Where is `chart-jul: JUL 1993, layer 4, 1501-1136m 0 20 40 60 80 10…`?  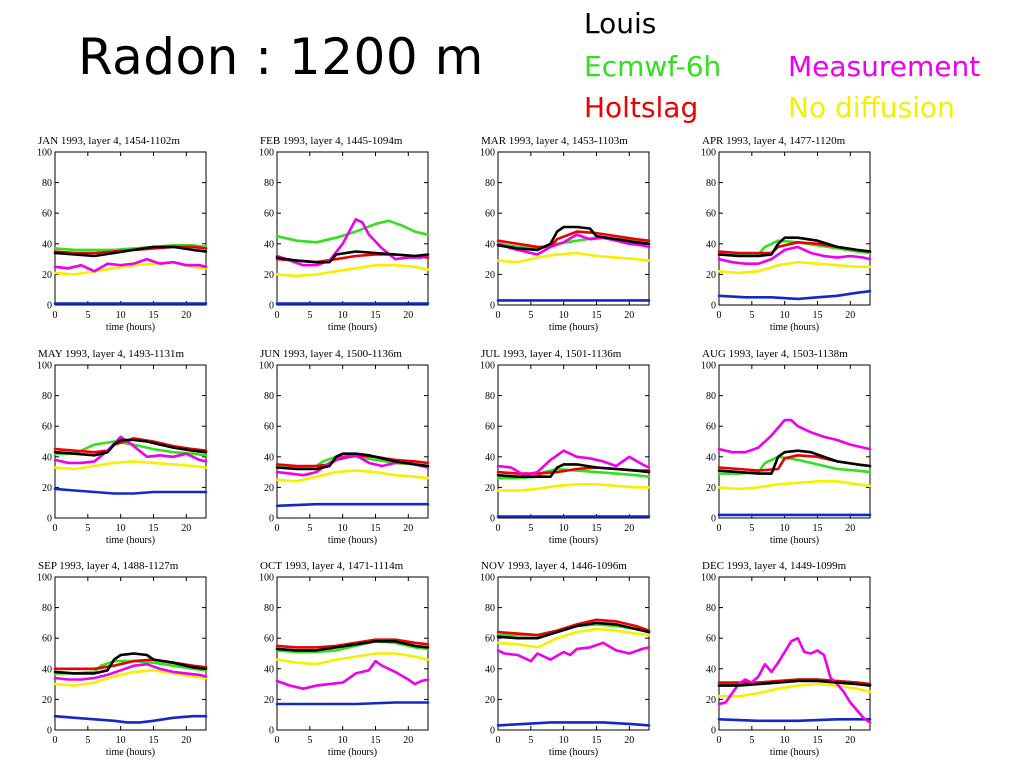 chart-jul: JUL 1993, layer 4, 1501-1136m 0 20 40 60 80 10… is located at coordinates (565, 447).